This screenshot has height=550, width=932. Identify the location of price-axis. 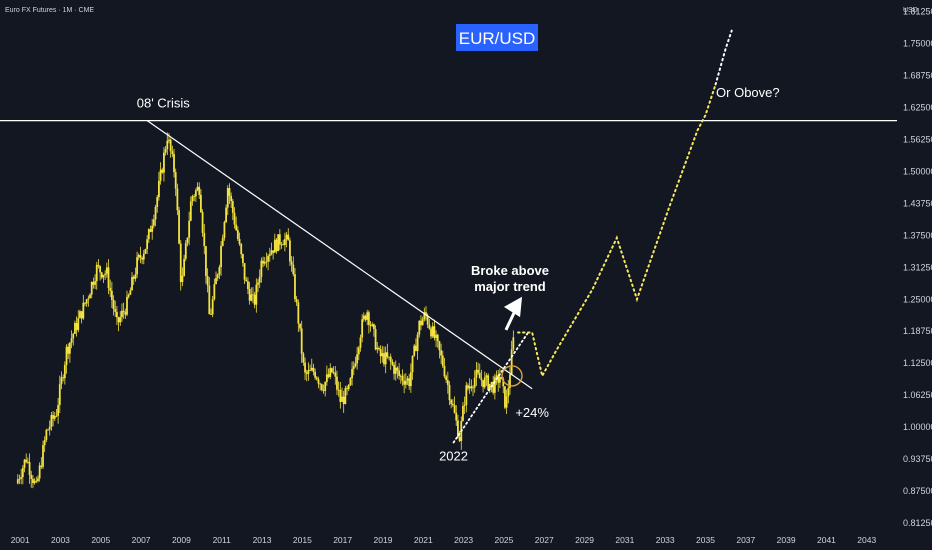
(914, 275).